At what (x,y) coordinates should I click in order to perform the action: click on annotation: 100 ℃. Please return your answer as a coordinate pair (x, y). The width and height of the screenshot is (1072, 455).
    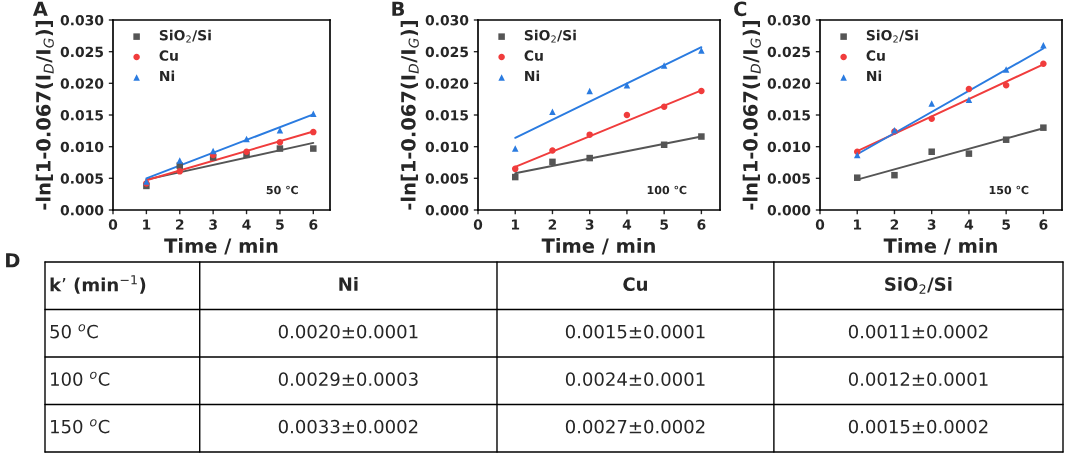
    Looking at the image, I should click on (667, 190).